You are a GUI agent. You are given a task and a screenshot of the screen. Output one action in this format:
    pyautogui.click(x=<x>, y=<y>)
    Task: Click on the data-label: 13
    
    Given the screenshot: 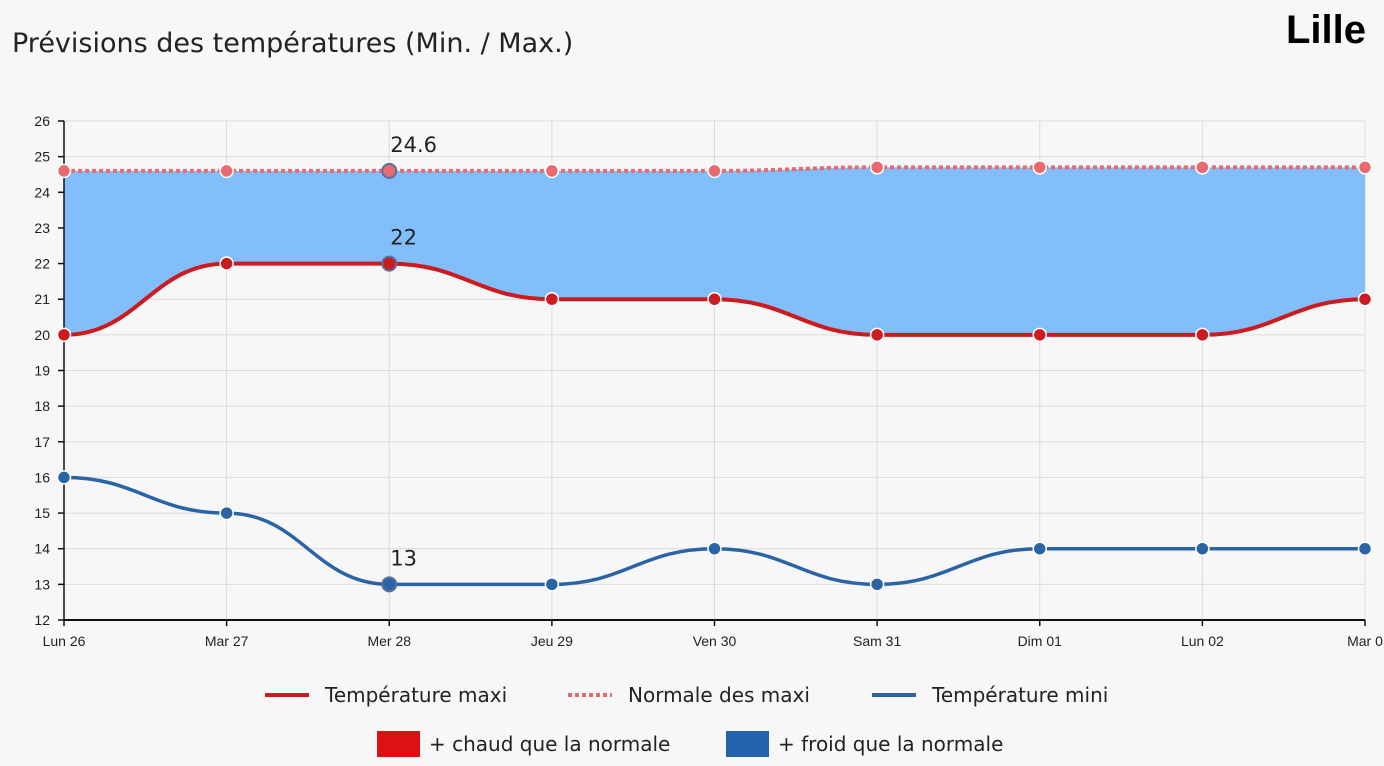 What is the action you would take?
    pyautogui.click(x=403, y=558)
    